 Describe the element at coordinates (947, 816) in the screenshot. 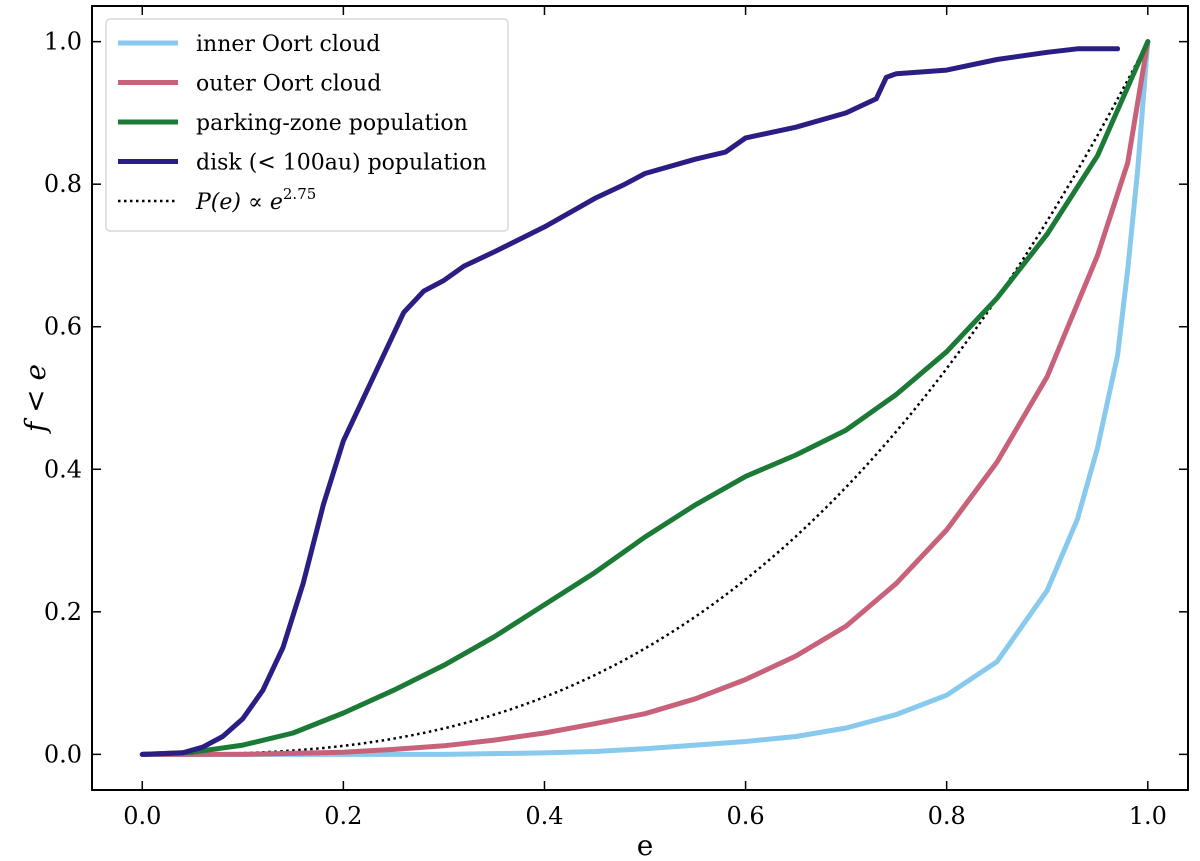

I see `x-tick-label: 0.8` at that location.